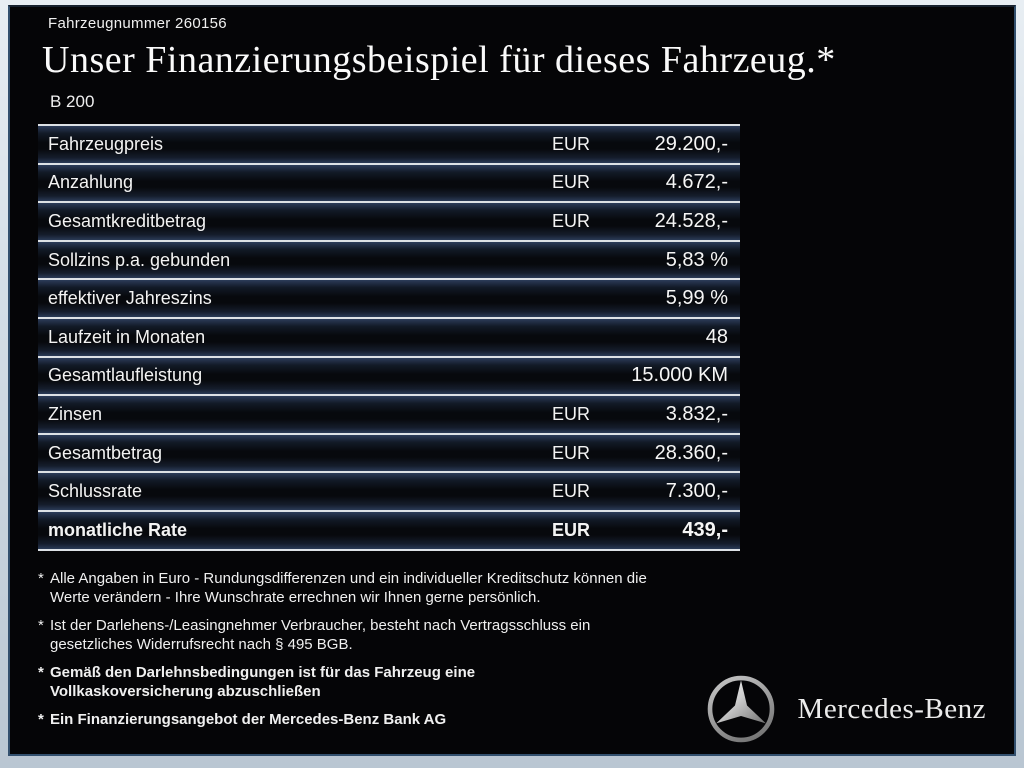 This screenshot has width=1024, height=768. What do you see at coordinates (389, 454) in the screenshot?
I see `table-row: Gesamtbetrag EUR 28.360,-` at bounding box center [389, 454].